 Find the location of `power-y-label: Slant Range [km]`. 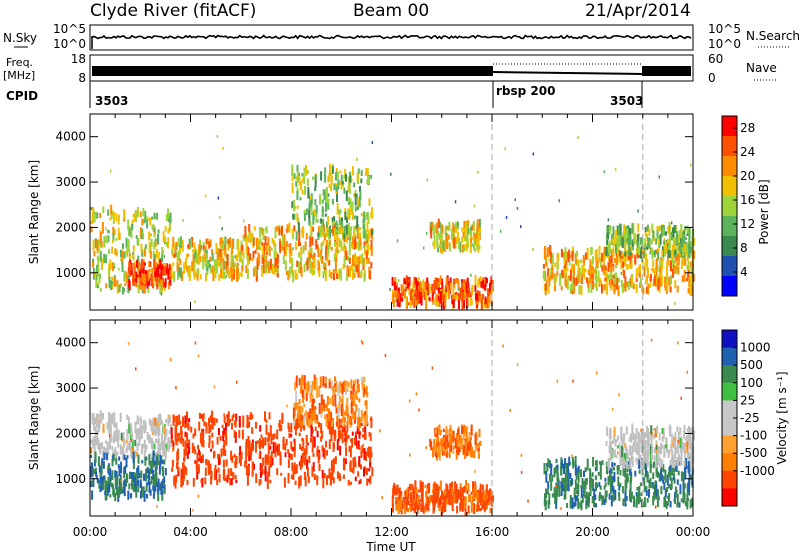

power-y-label: Slant Range [km] is located at coordinates (34, 212).